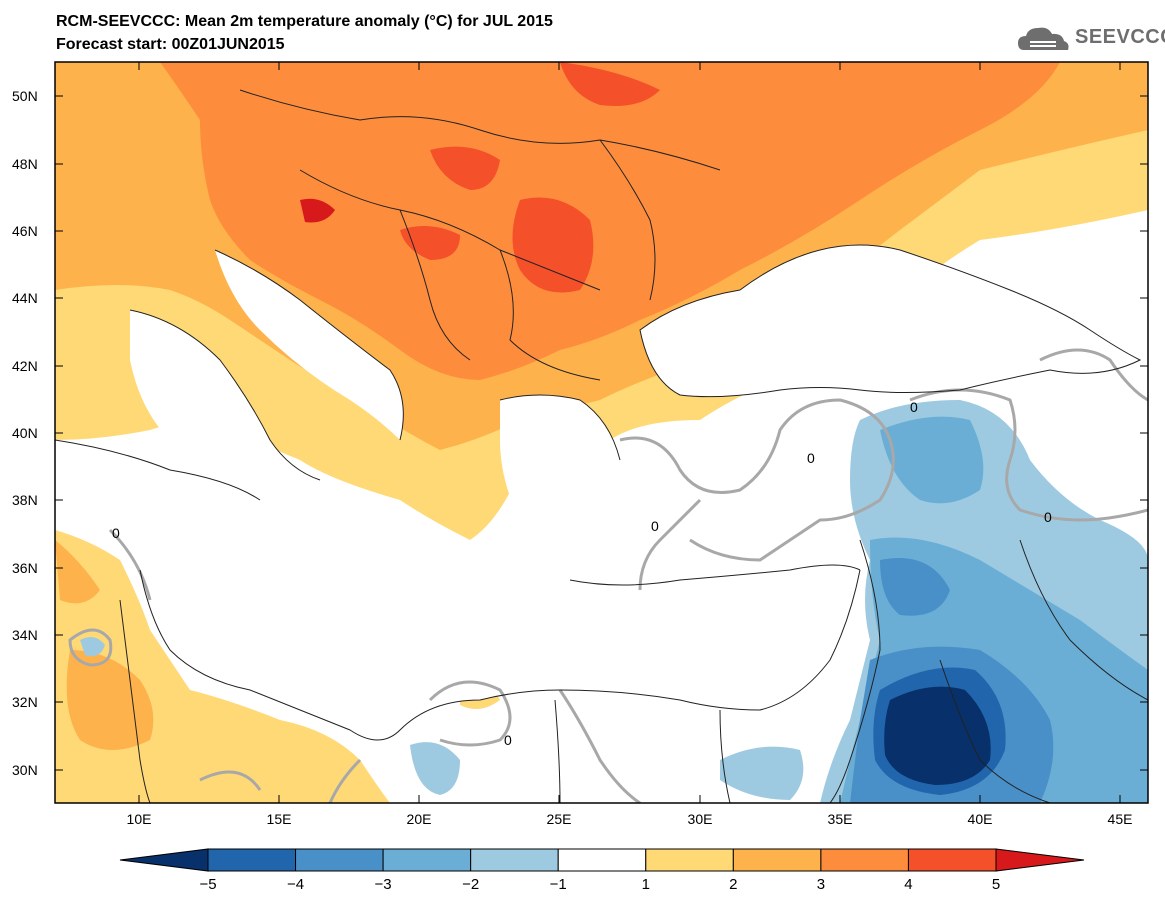 The image size is (1165, 907). I want to click on lon-tick-label: 25E, so click(559, 819).